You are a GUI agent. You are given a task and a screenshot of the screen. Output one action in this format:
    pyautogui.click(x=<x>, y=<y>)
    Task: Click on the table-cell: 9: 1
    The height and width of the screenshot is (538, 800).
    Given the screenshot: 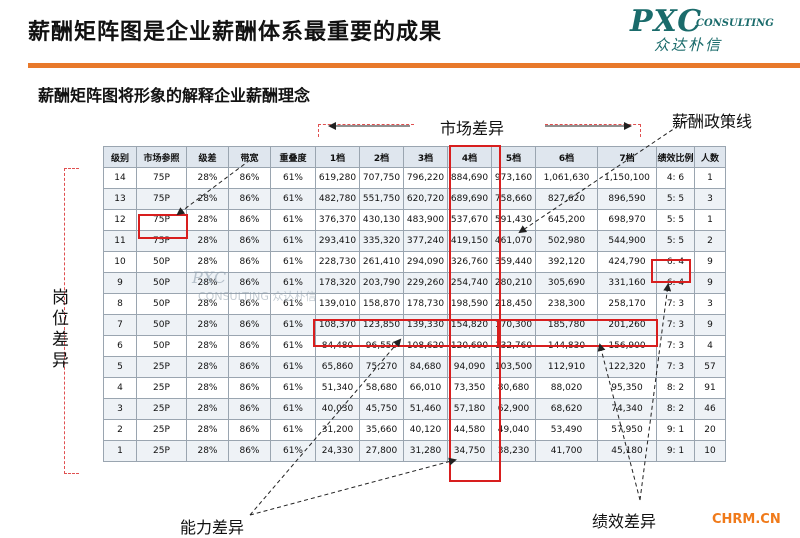 What is the action you would take?
    pyautogui.click(x=675, y=451)
    